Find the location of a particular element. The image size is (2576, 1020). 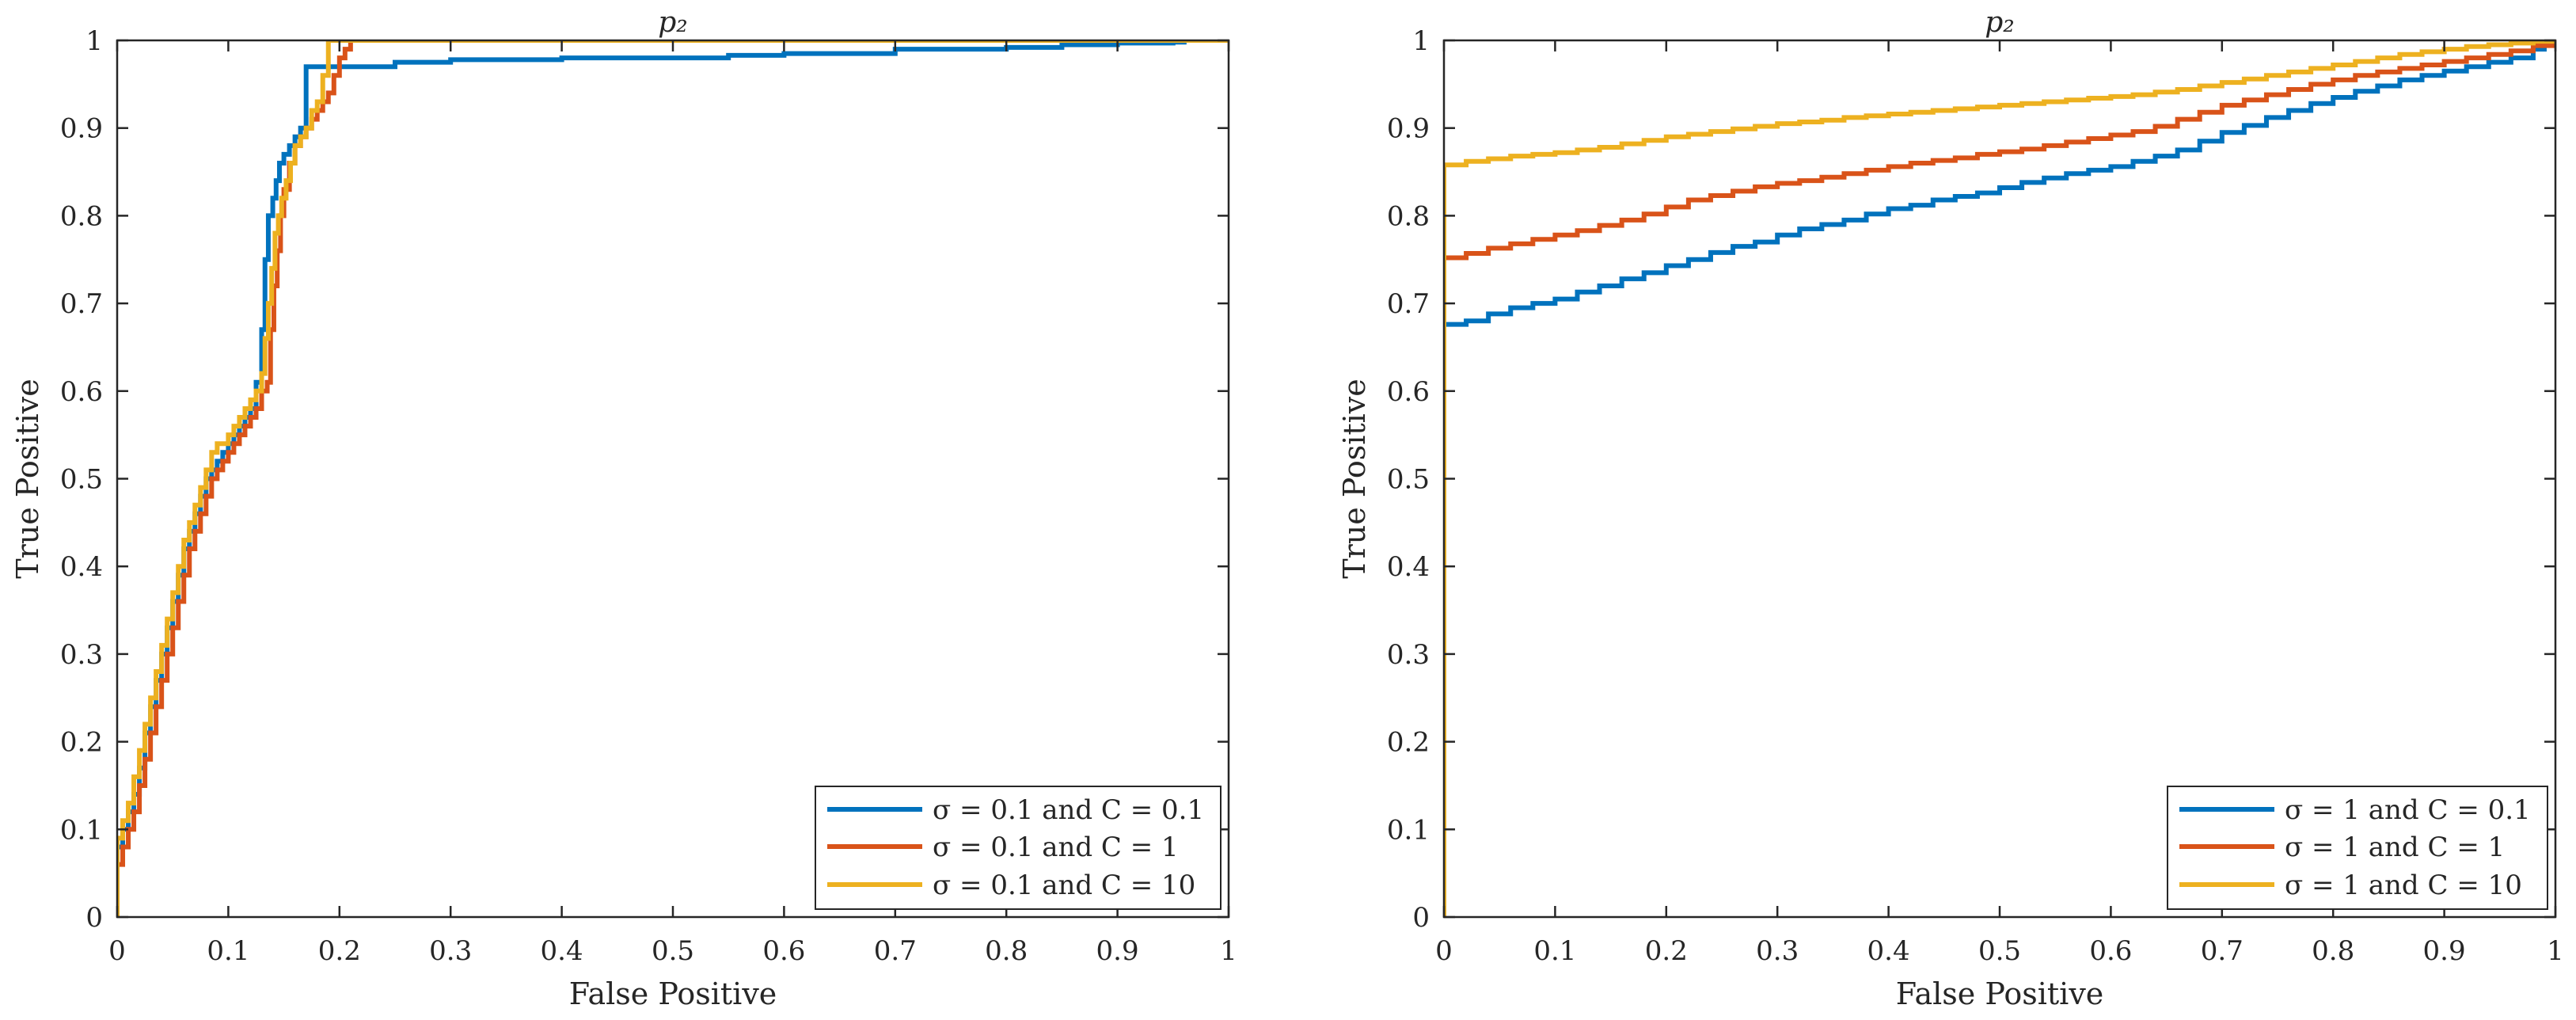

right-y-tick-label: 0.8 is located at coordinates (1408, 216).